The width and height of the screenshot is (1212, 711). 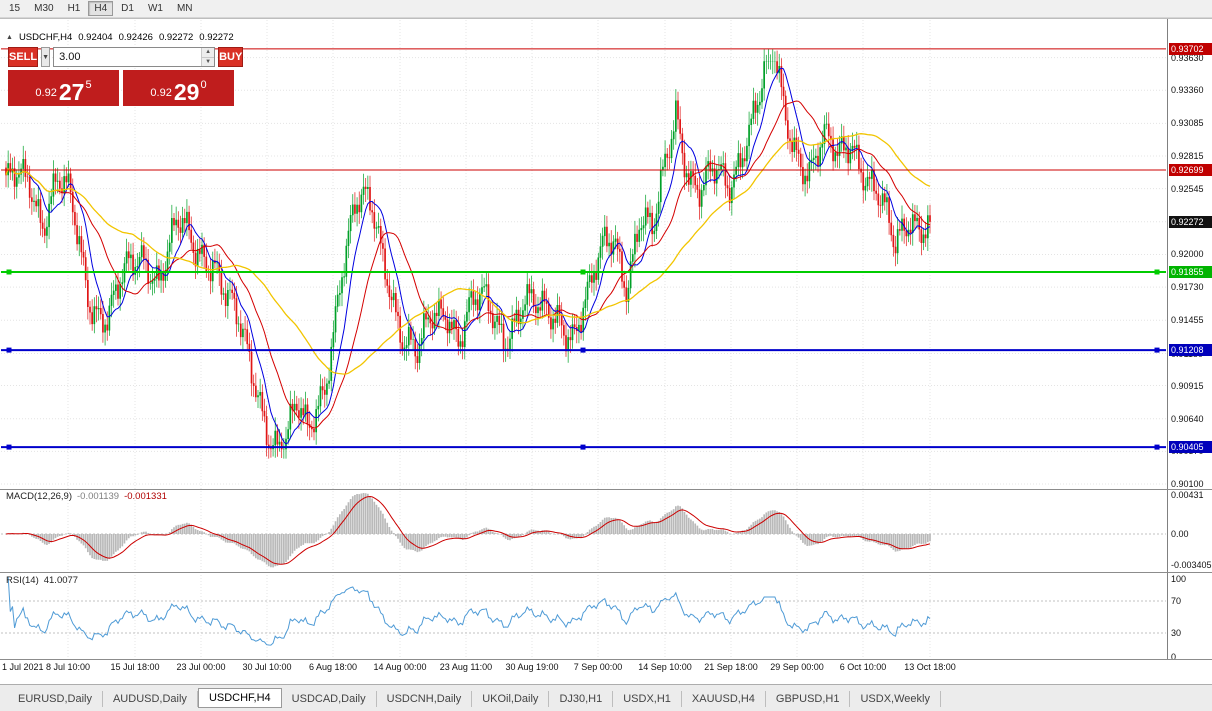 What do you see at coordinates (511, 699) in the screenshot?
I see `chart-tab-ukoil-daily: UKOil,Daily` at bounding box center [511, 699].